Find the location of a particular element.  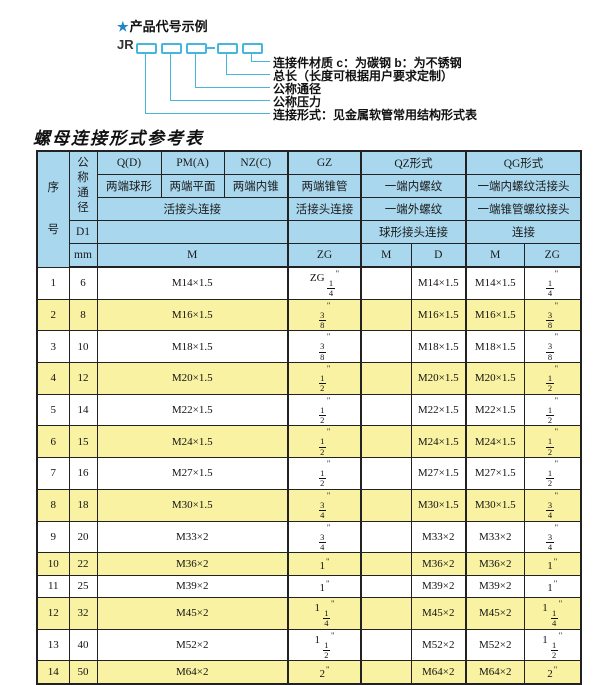

table-row: 3 10 M18×1.5 3 8 " M18×1.5 M18×1.5 3 8 " is located at coordinates (309, 347).